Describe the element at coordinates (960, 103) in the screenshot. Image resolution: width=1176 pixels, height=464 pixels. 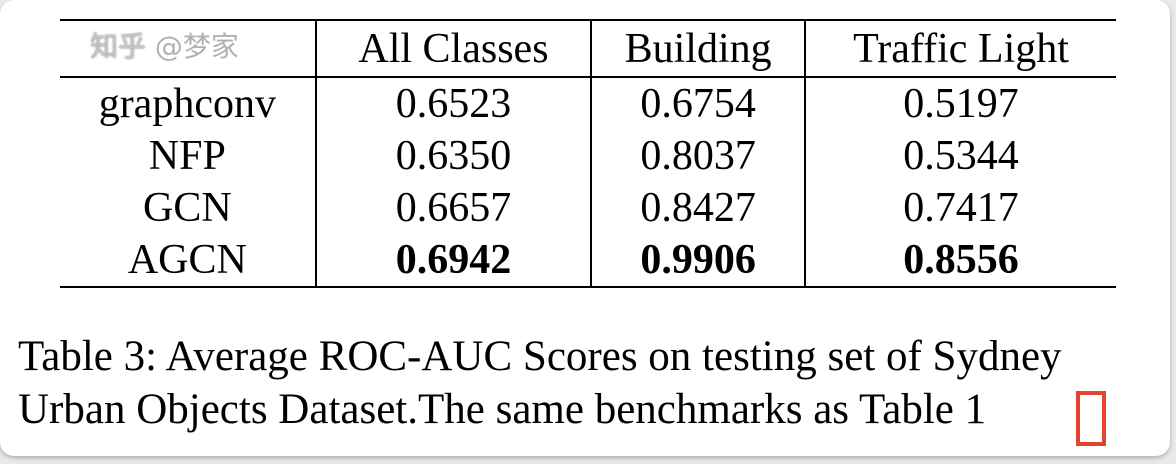
I see `score-cell: 0.5197` at that location.